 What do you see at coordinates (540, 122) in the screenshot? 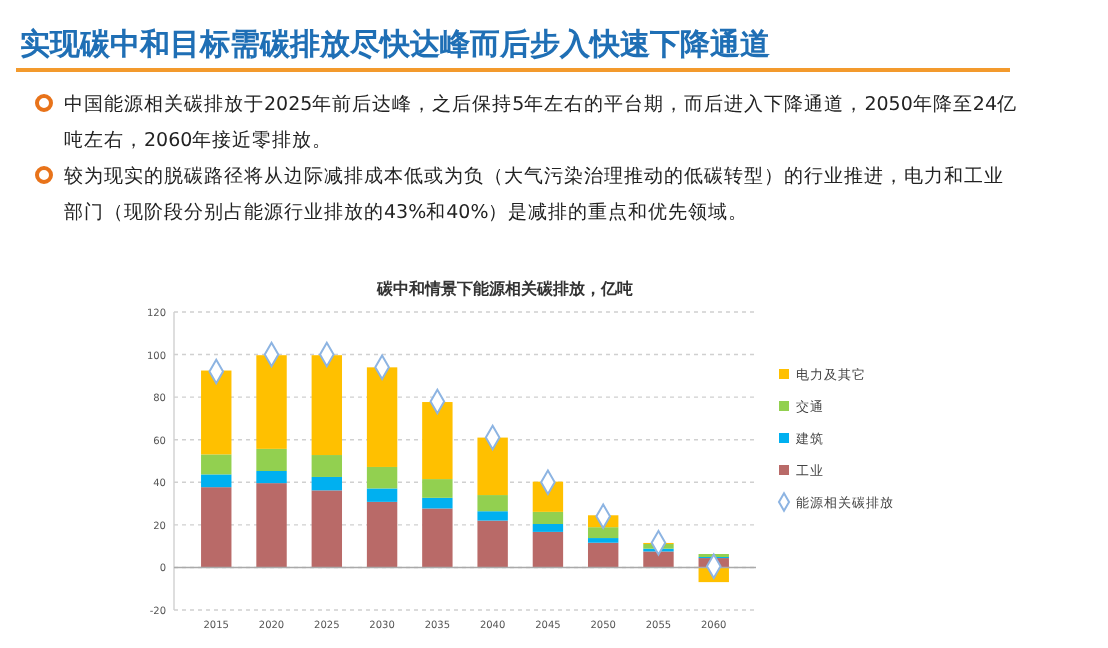
I see `text: 中国能源相关碳排放于2025年前后达峰，之后保持5年左右的平台期，而后进入下降通道，2050年降至24亿吨左右，2060年接近零排放。` at bounding box center [540, 122].